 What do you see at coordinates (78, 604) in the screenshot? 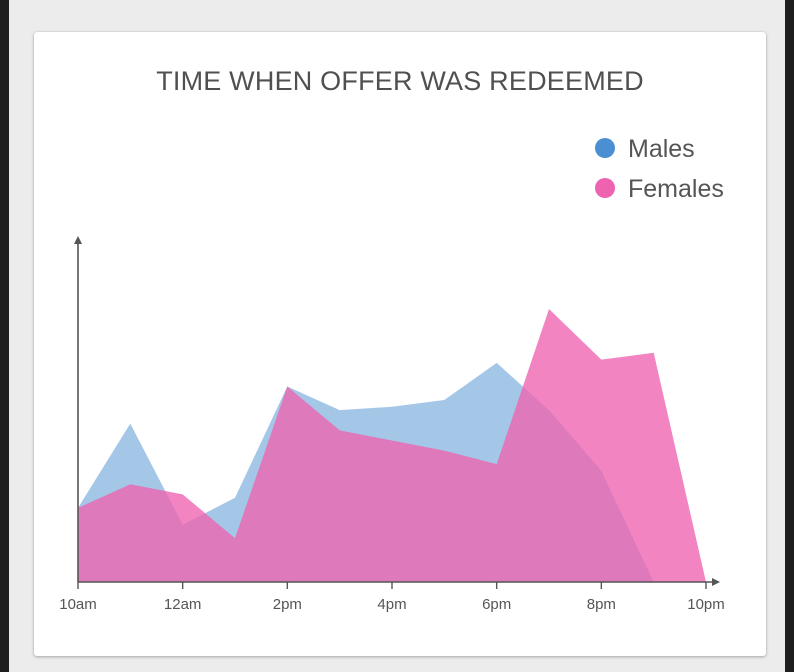
I see `x-tick-label: 10am` at bounding box center [78, 604].